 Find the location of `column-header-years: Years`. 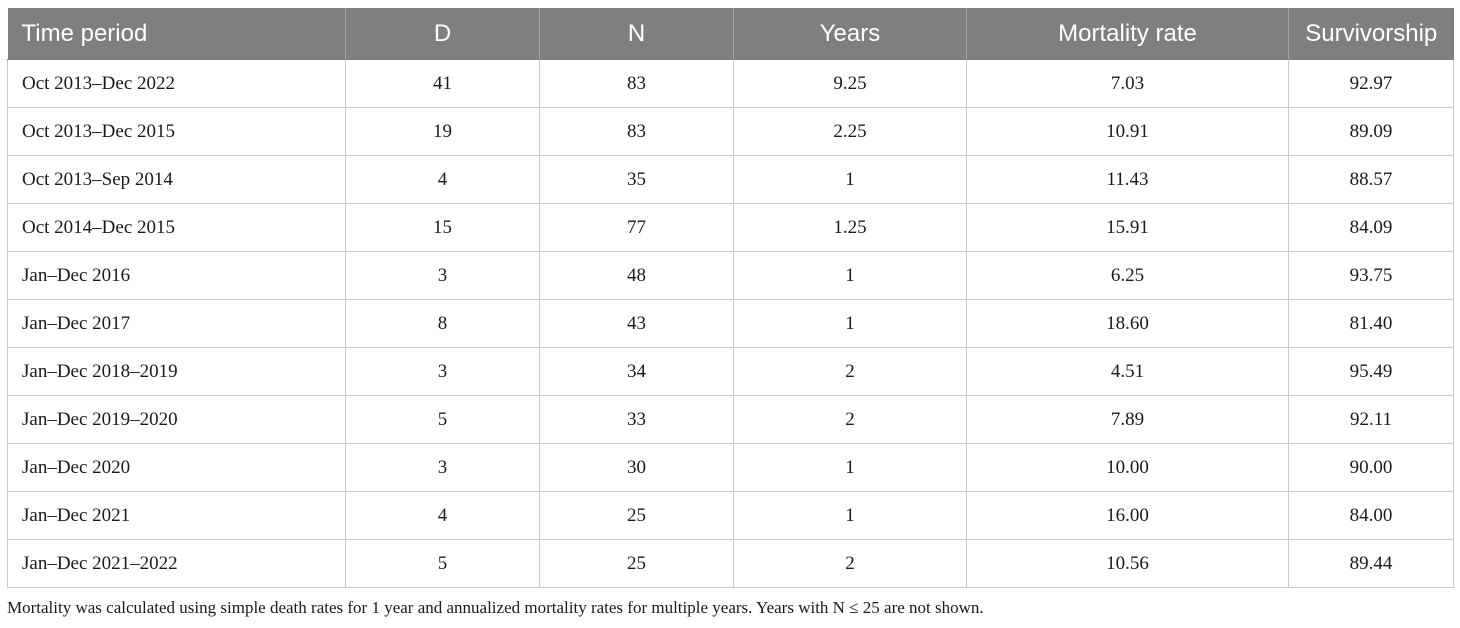

column-header-years: Years is located at coordinates (850, 34).